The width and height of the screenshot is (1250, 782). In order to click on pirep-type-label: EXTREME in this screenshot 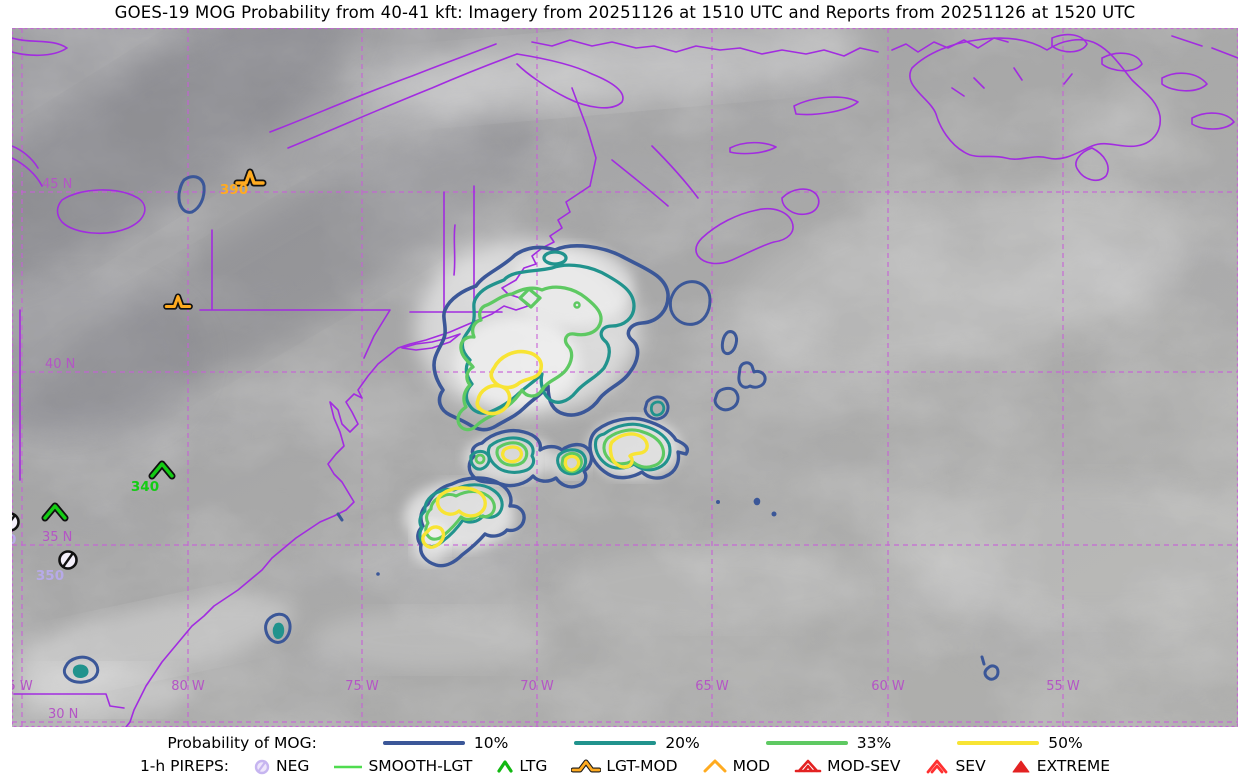, I will do `click(1073, 766)`.